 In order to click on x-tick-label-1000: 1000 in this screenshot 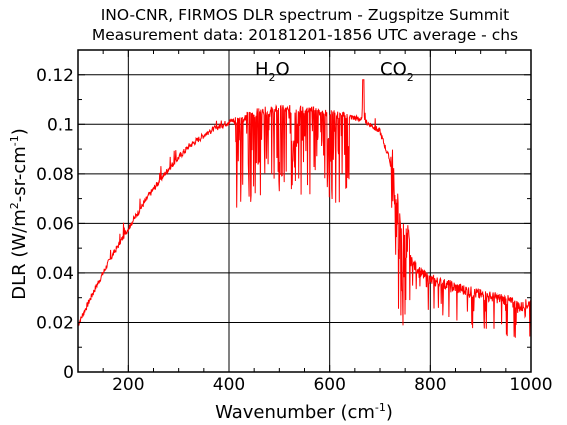, I will do `click(530, 385)`.